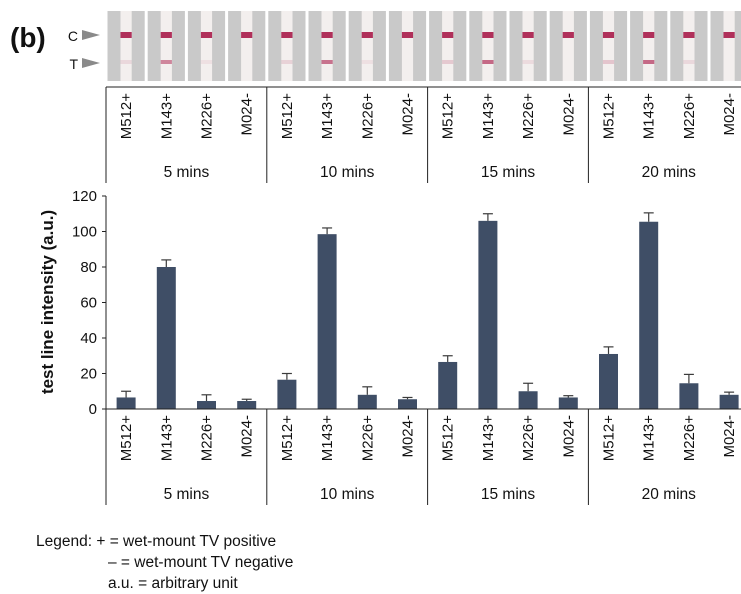 The width and height of the screenshot is (741, 594). What do you see at coordinates (84, 196) in the screenshot?
I see `y-tick-label: 120` at bounding box center [84, 196].